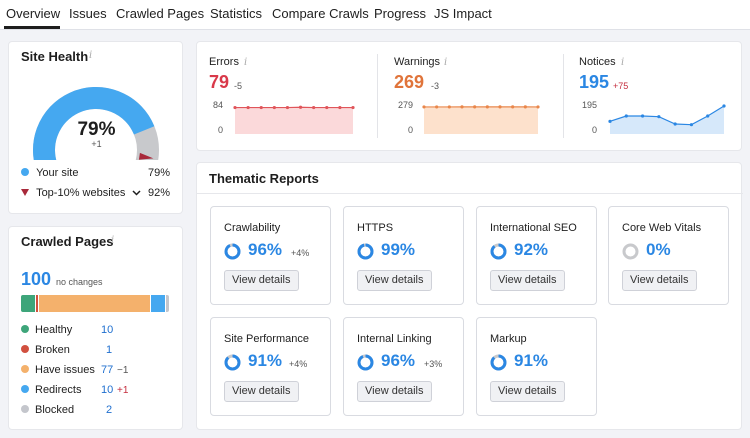  Describe the element at coordinates (79, 282) in the screenshot. I see `crawled-pages-note: no changes` at that location.